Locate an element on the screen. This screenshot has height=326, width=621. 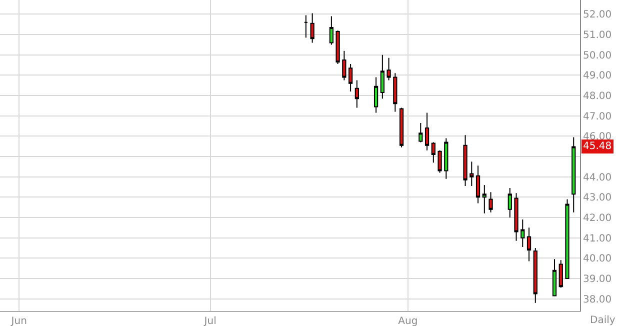
x-tick-label: Jul is located at coordinates (209, 321).